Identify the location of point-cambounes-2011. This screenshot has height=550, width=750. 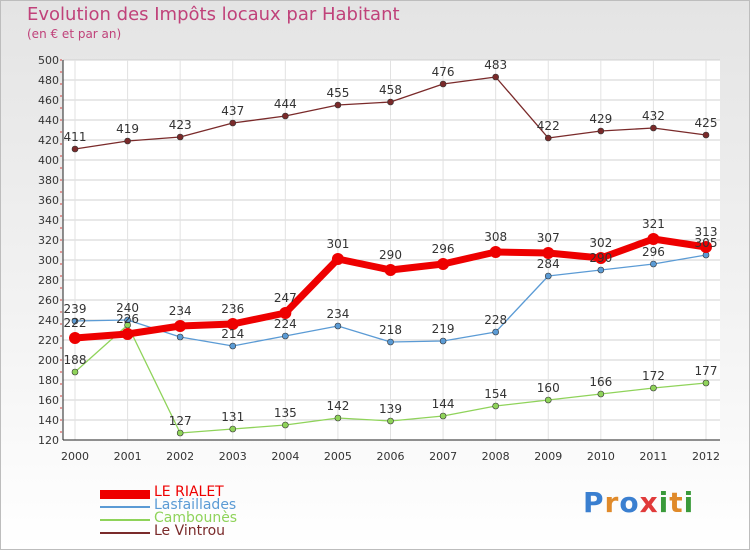
(653, 388).